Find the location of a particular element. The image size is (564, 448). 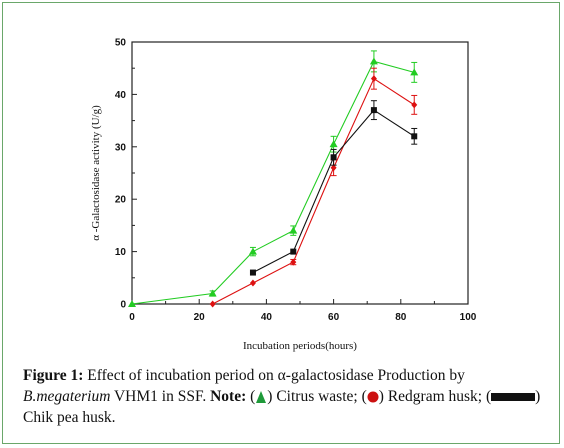

x-tick-label: 80 is located at coordinates (401, 317).